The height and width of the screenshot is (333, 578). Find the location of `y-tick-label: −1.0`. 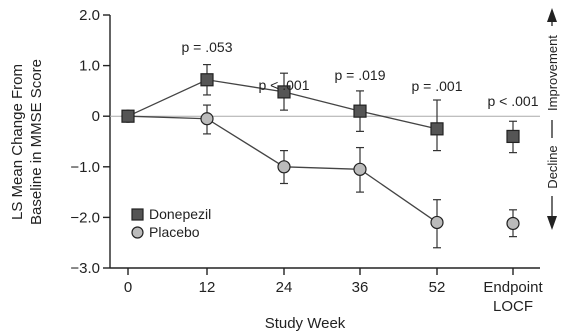

y-tick-label: −1.0 is located at coordinates (85, 167).